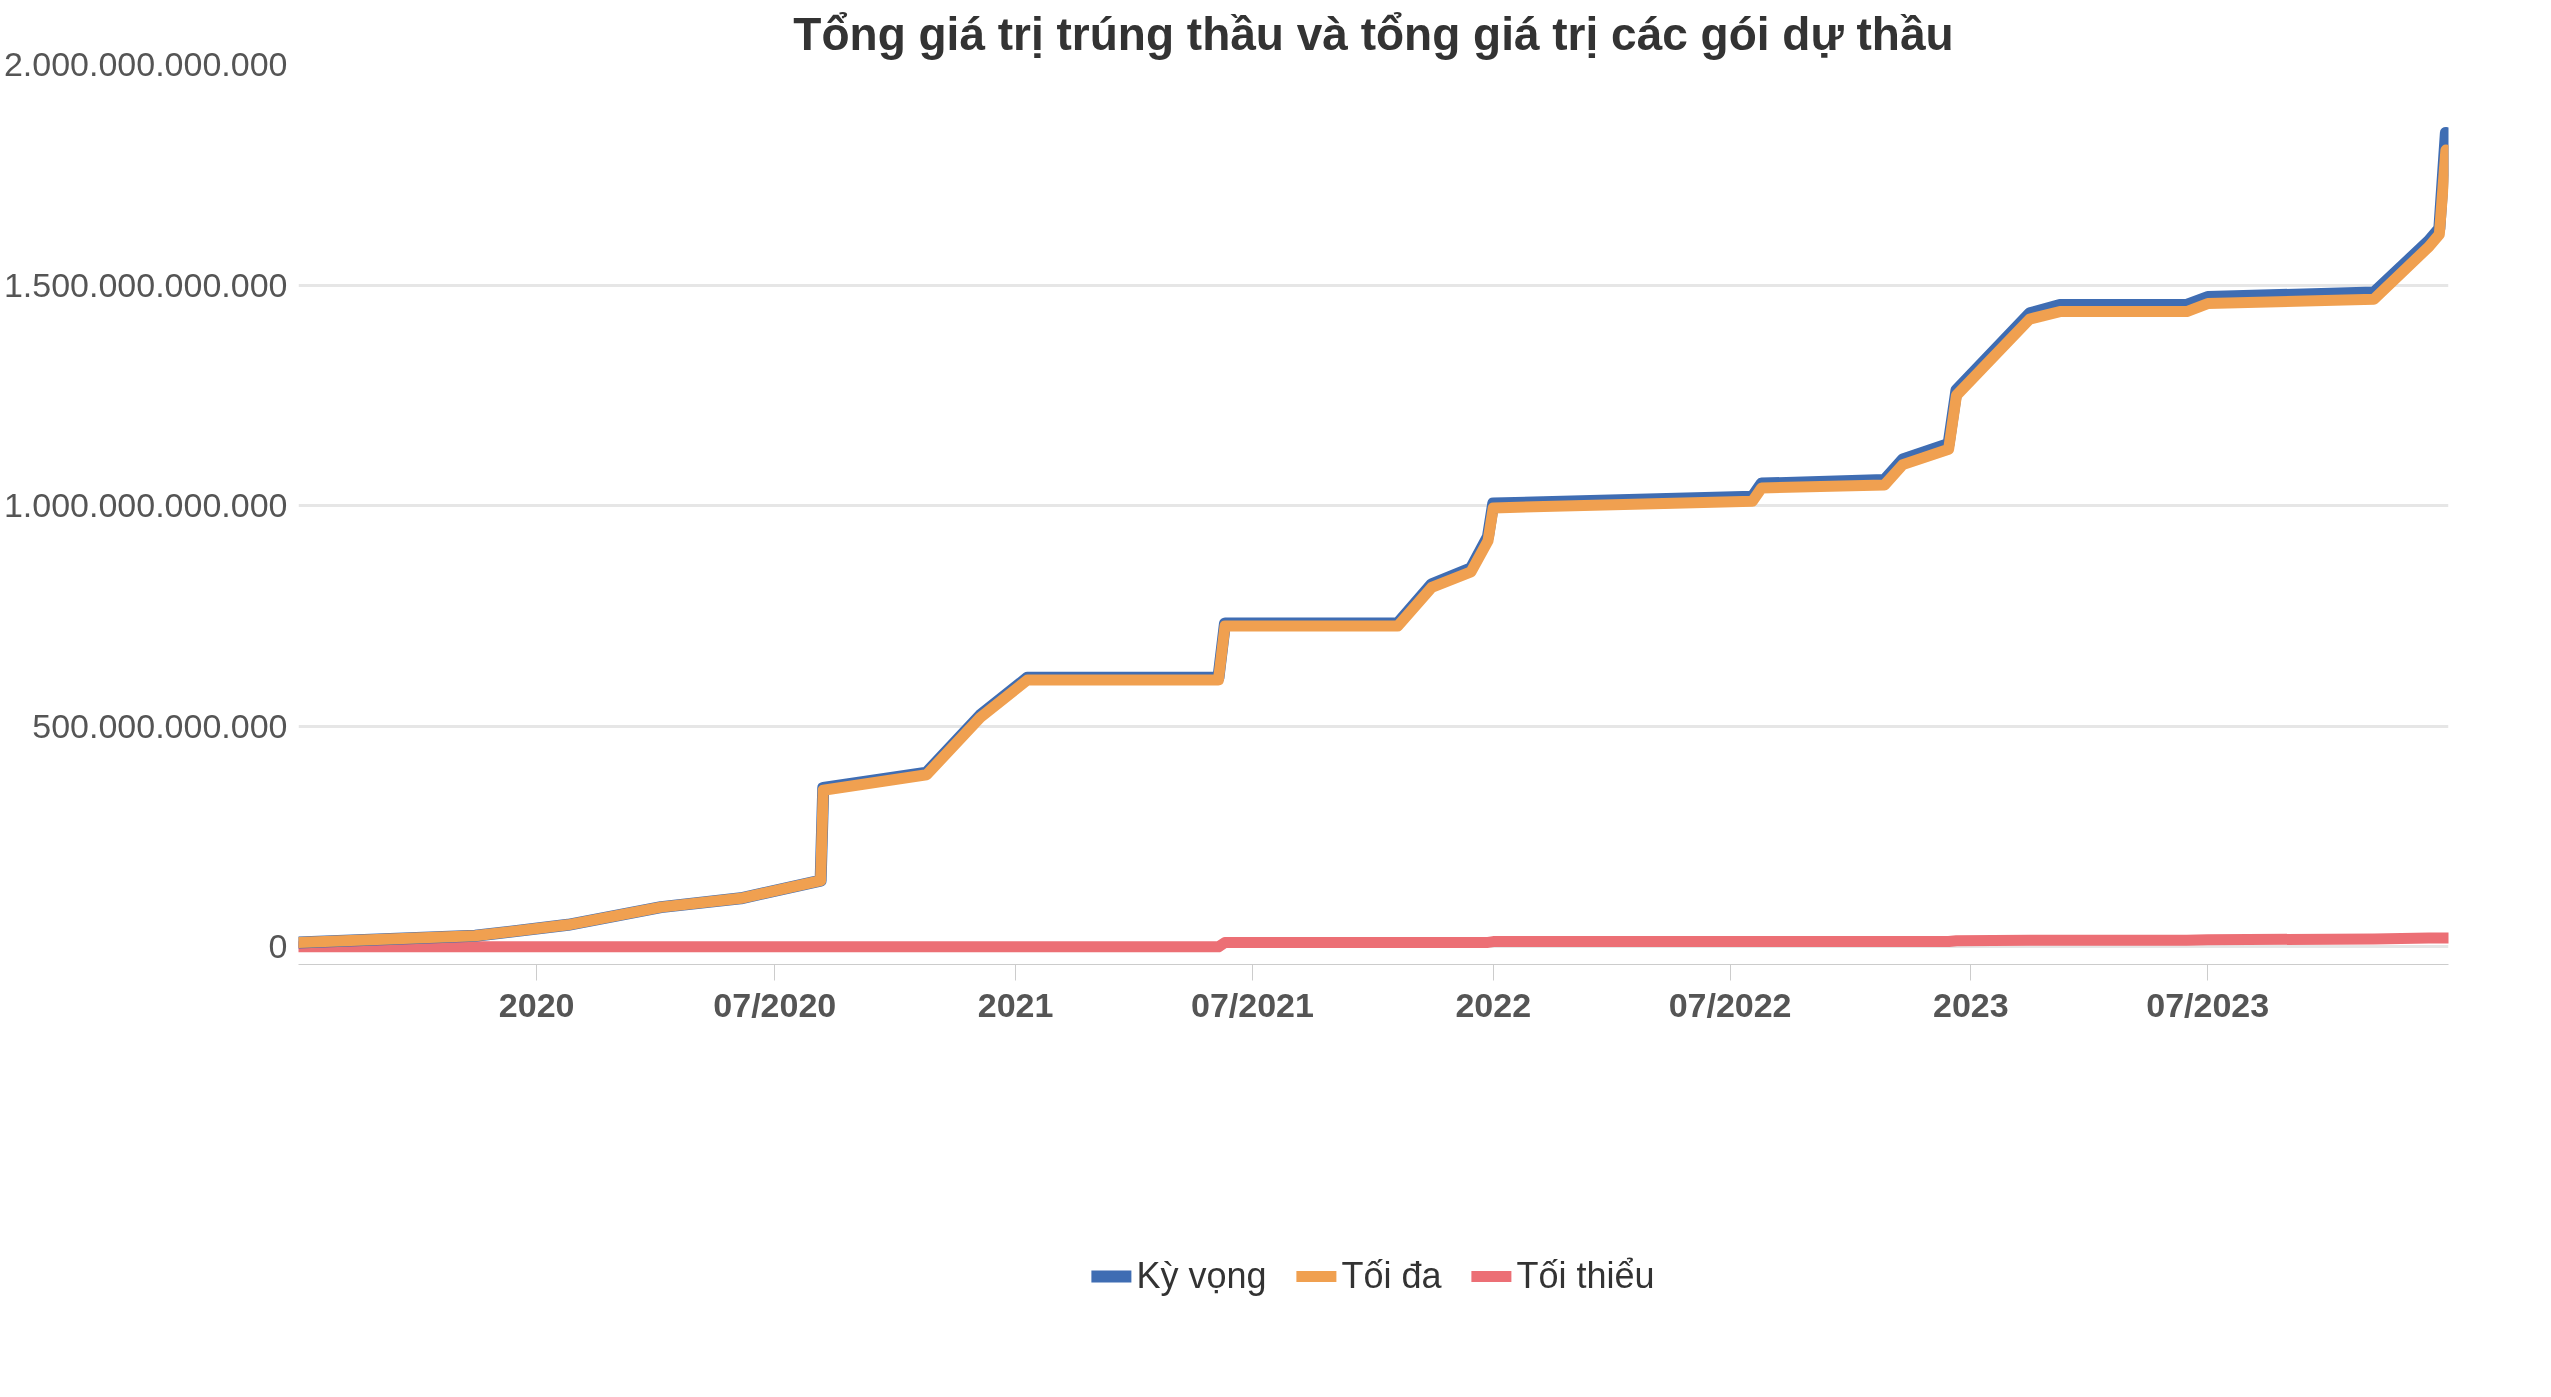  I want to click on chart-title: Tổng giá trị trúng thầu và tổng giá trị các gói dự thầu, so click(1373, 33).